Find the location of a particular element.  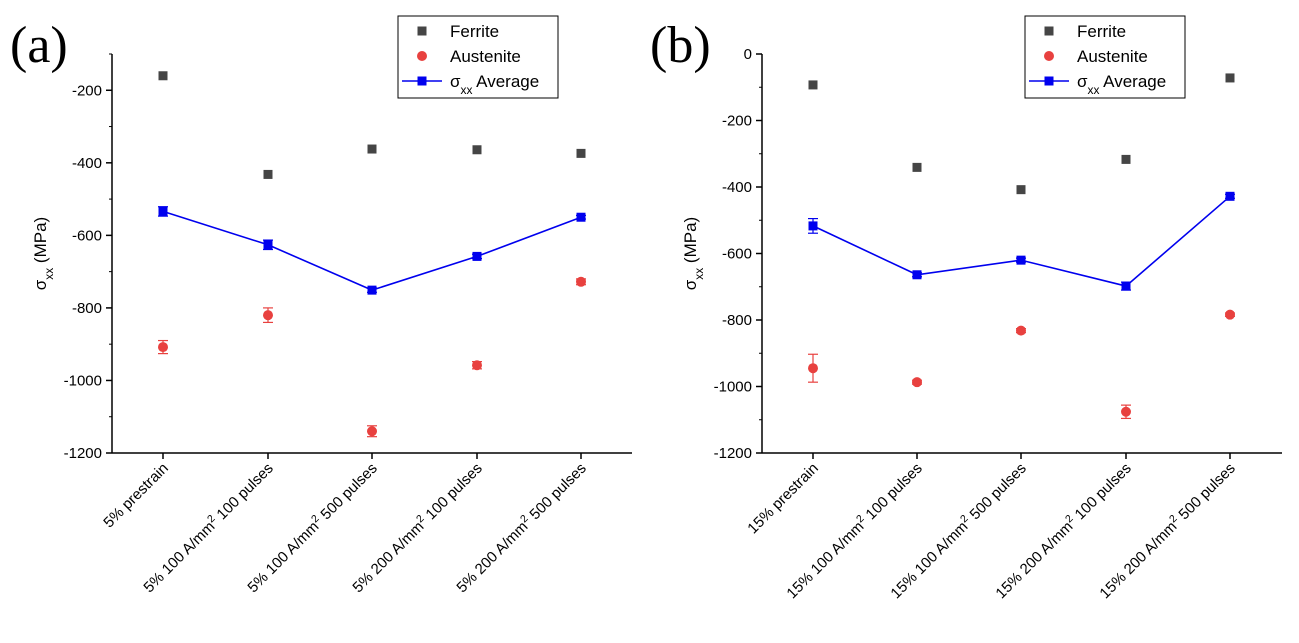

x-tick-label: 5% prestrain is located at coordinates (136, 496).